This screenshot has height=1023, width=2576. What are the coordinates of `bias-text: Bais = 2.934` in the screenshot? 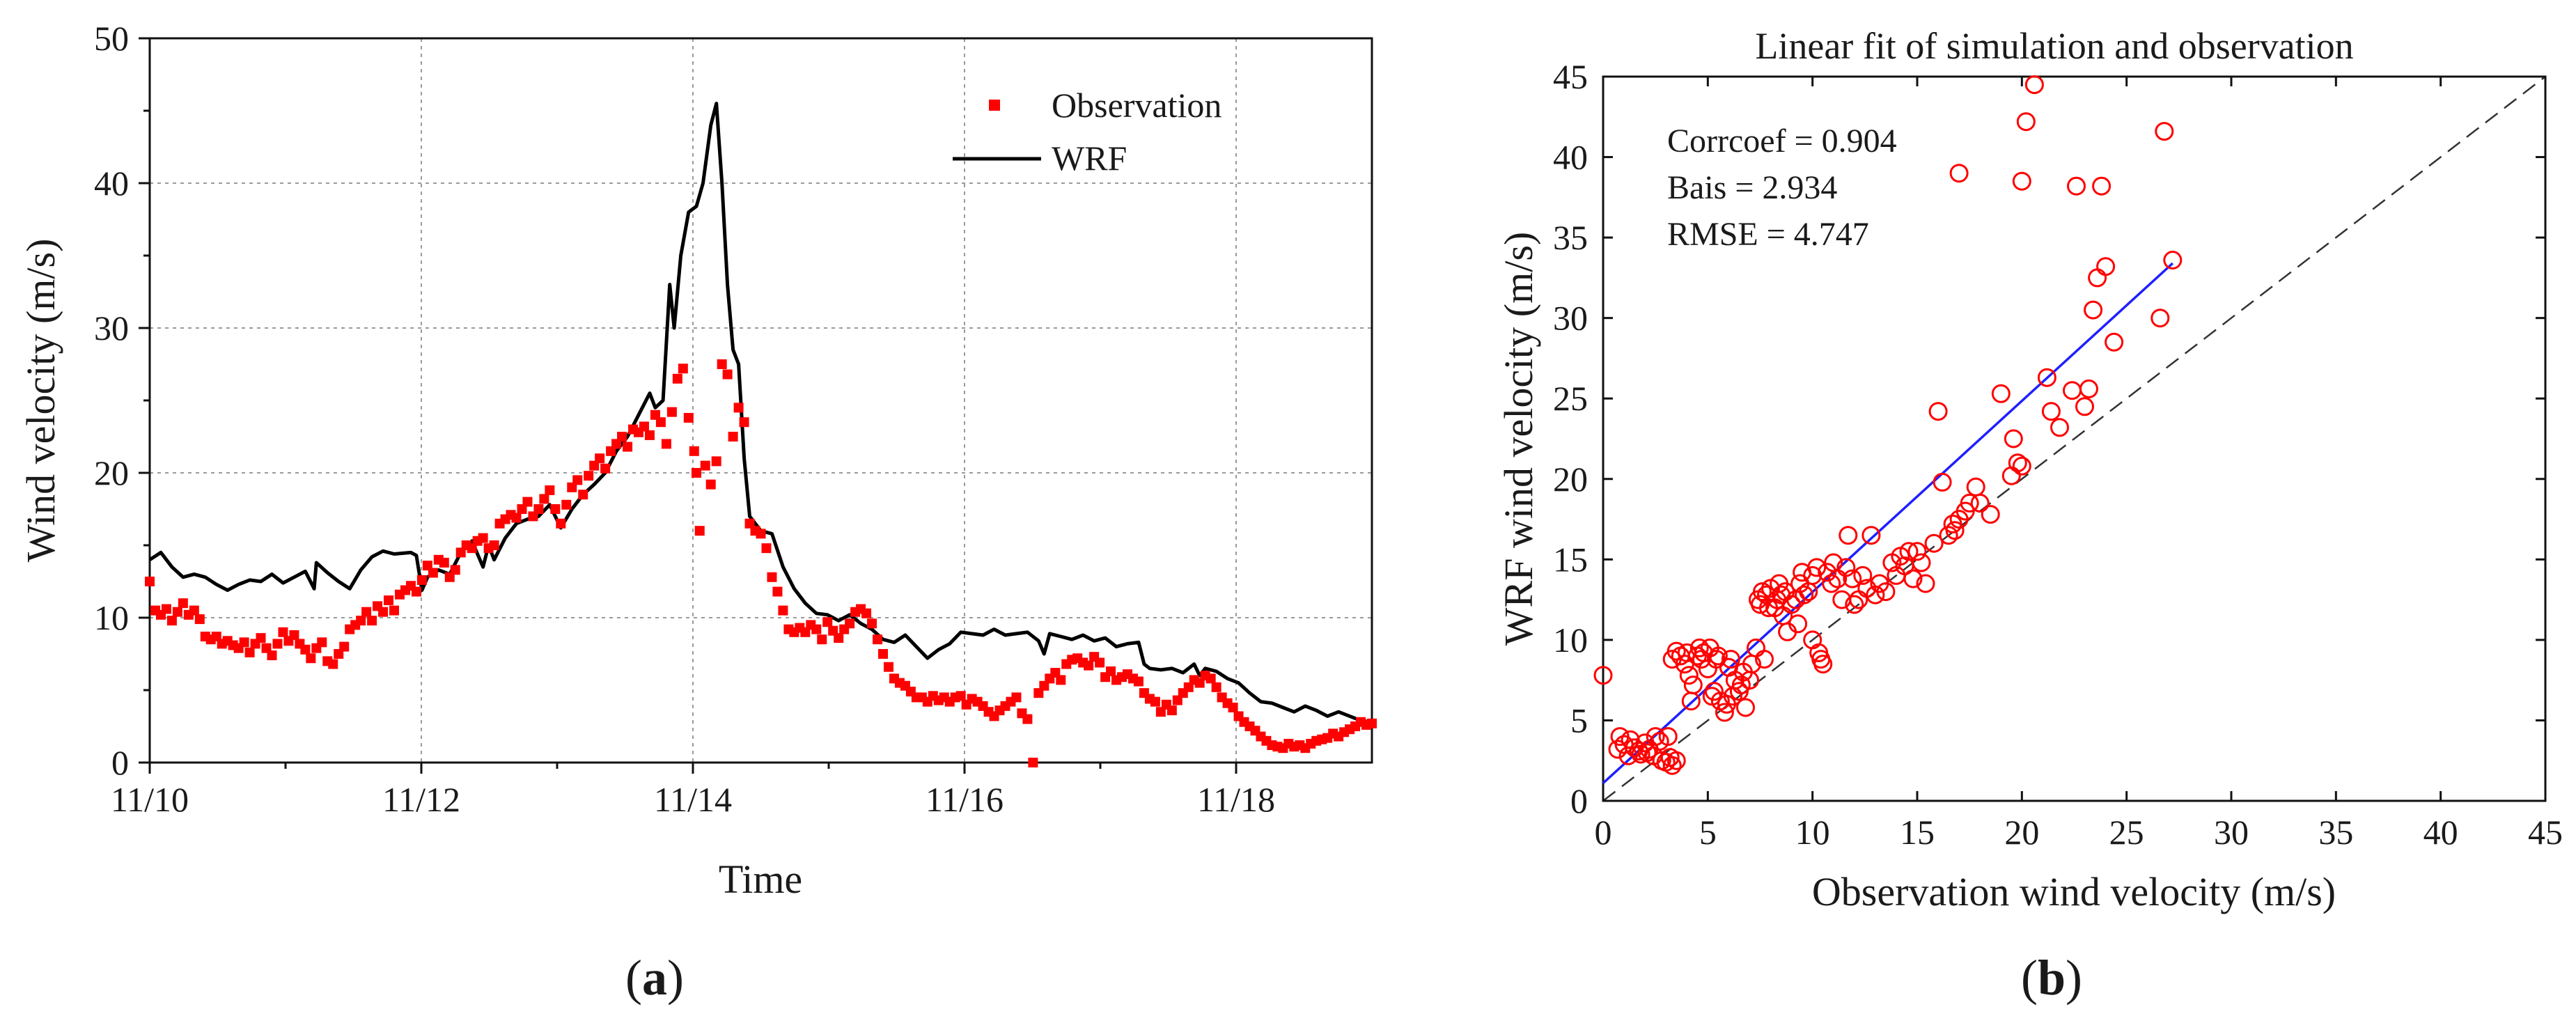 It's located at (1752, 187).